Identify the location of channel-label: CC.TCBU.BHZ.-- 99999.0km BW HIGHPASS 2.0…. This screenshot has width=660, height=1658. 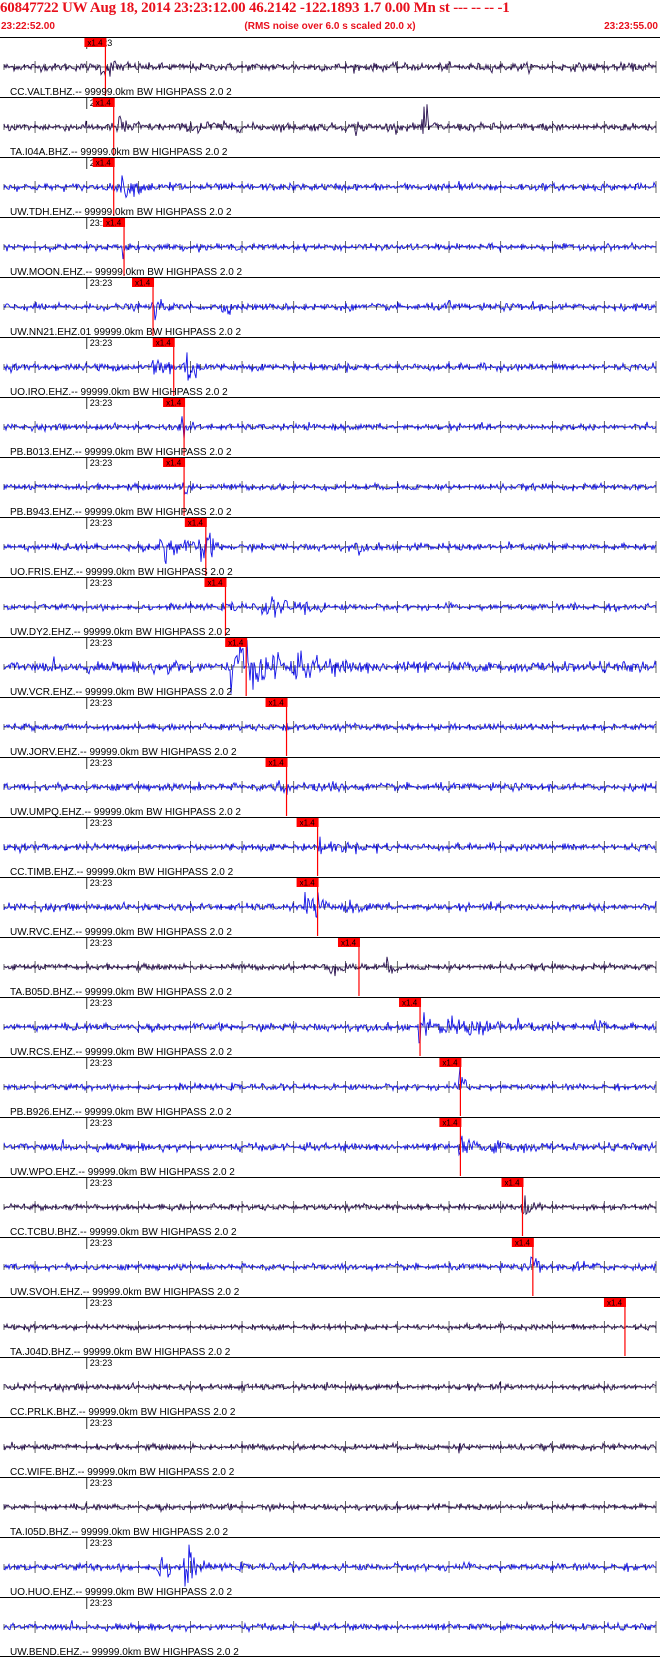
(123, 1232).